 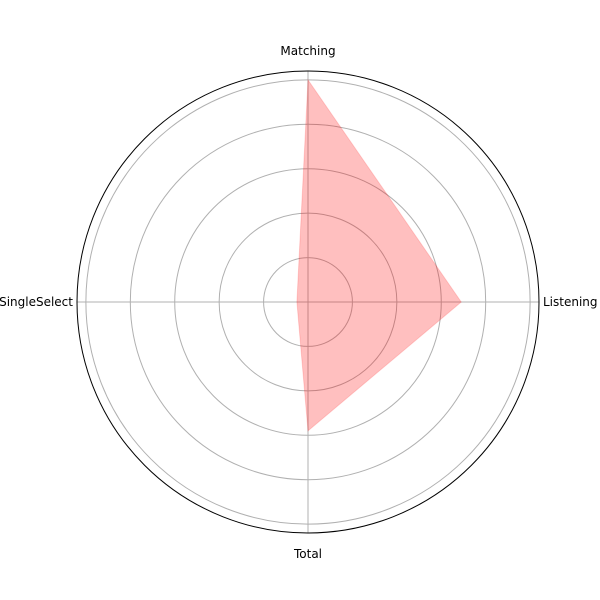 What do you see at coordinates (570, 302) in the screenshot?
I see `category-label-listening: Listening` at bounding box center [570, 302].